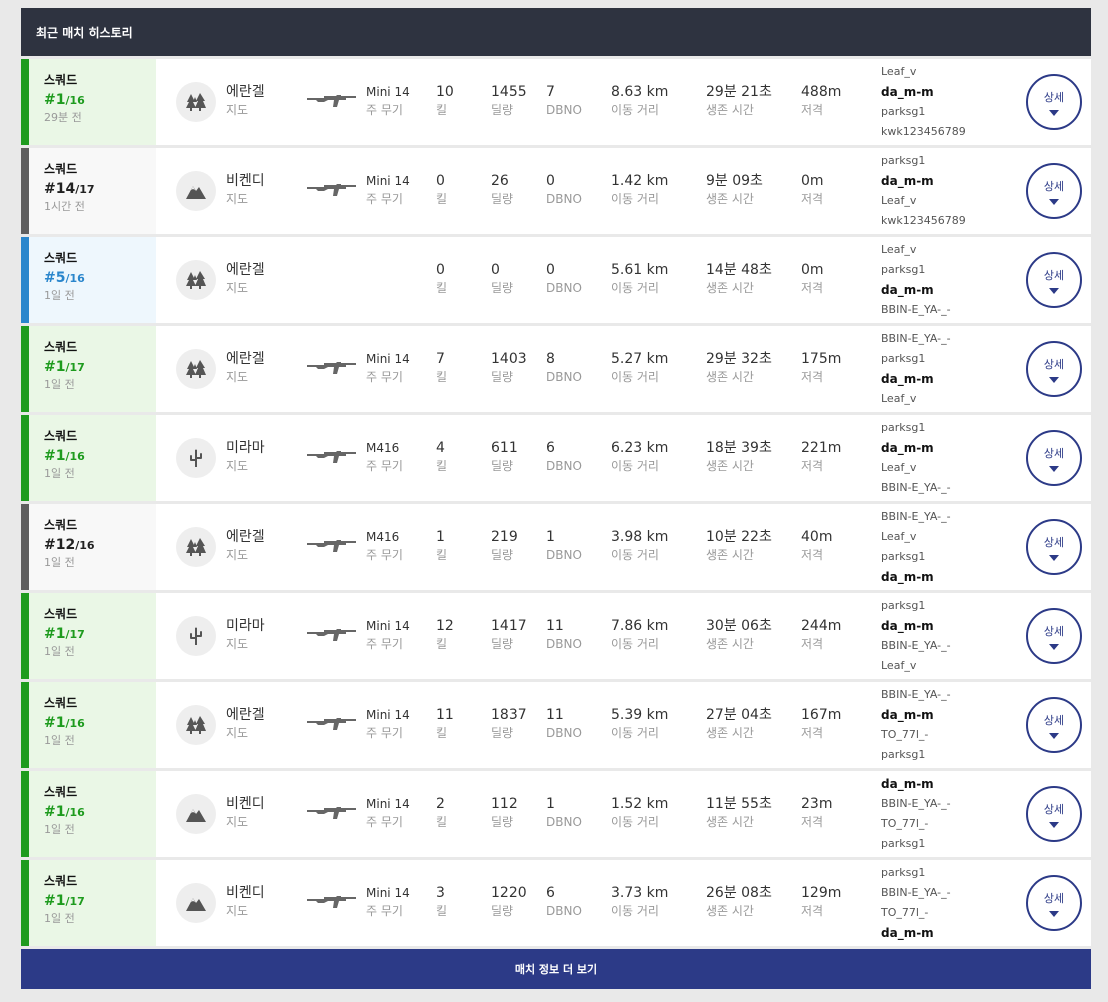 The image size is (1108, 1002). Describe the element at coordinates (916, 725) in the screenshot. I see `team-list: BBIN-E_YA-_- da_m-m TO_77l_- parksg1` at that location.